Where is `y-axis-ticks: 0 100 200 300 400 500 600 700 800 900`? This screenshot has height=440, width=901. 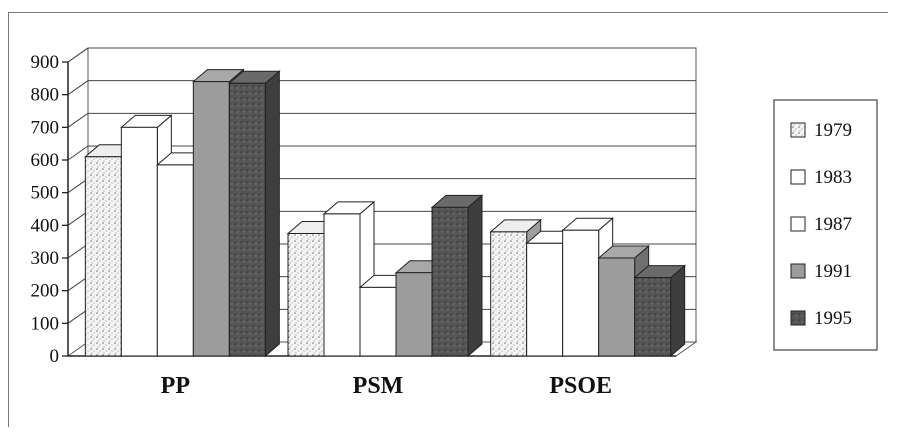
y-axis-ticks: 0 100 200 300 400 500 600 700 800 900 is located at coordinates (49, 209).